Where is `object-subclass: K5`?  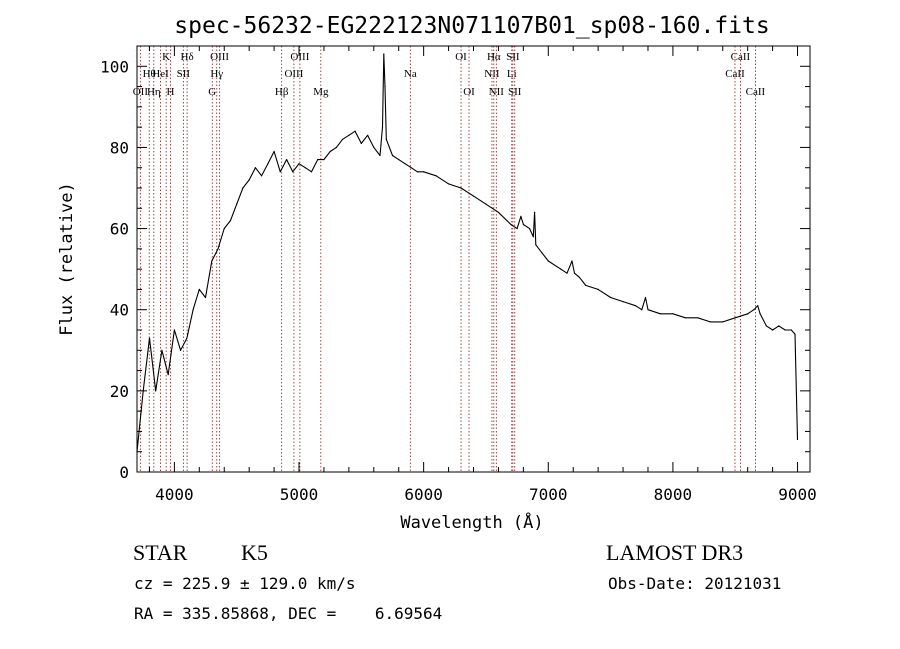 object-subclass: K5 is located at coordinates (254, 552).